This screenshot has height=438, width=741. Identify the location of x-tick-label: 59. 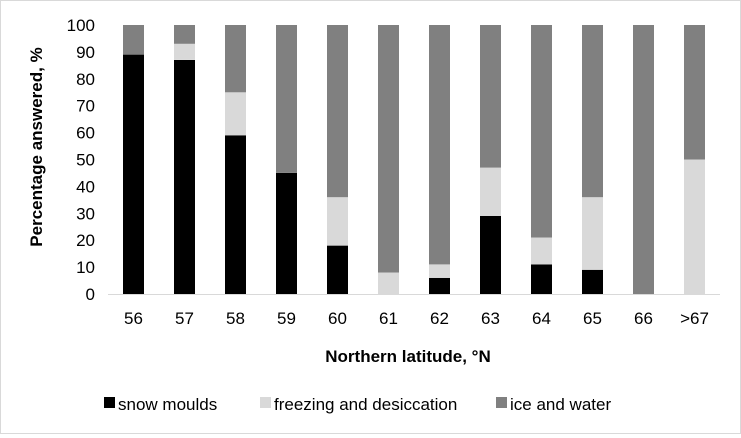
(286, 318).